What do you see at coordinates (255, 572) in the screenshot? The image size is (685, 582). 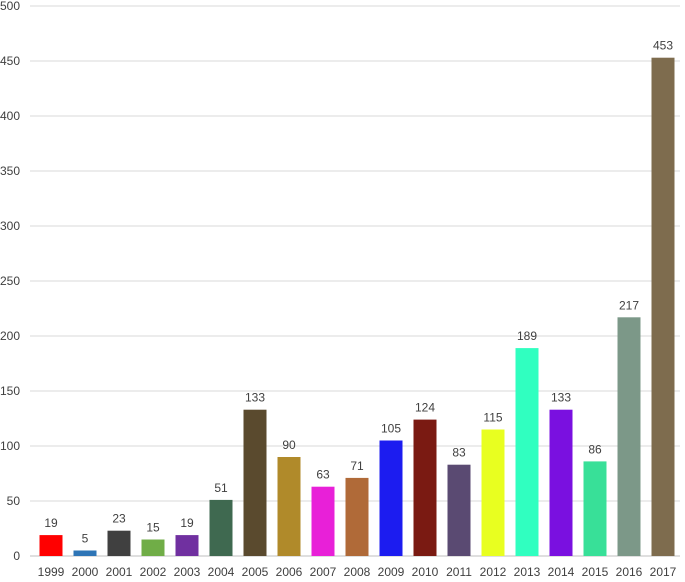 I see `x-tick-label: 2005` at bounding box center [255, 572].